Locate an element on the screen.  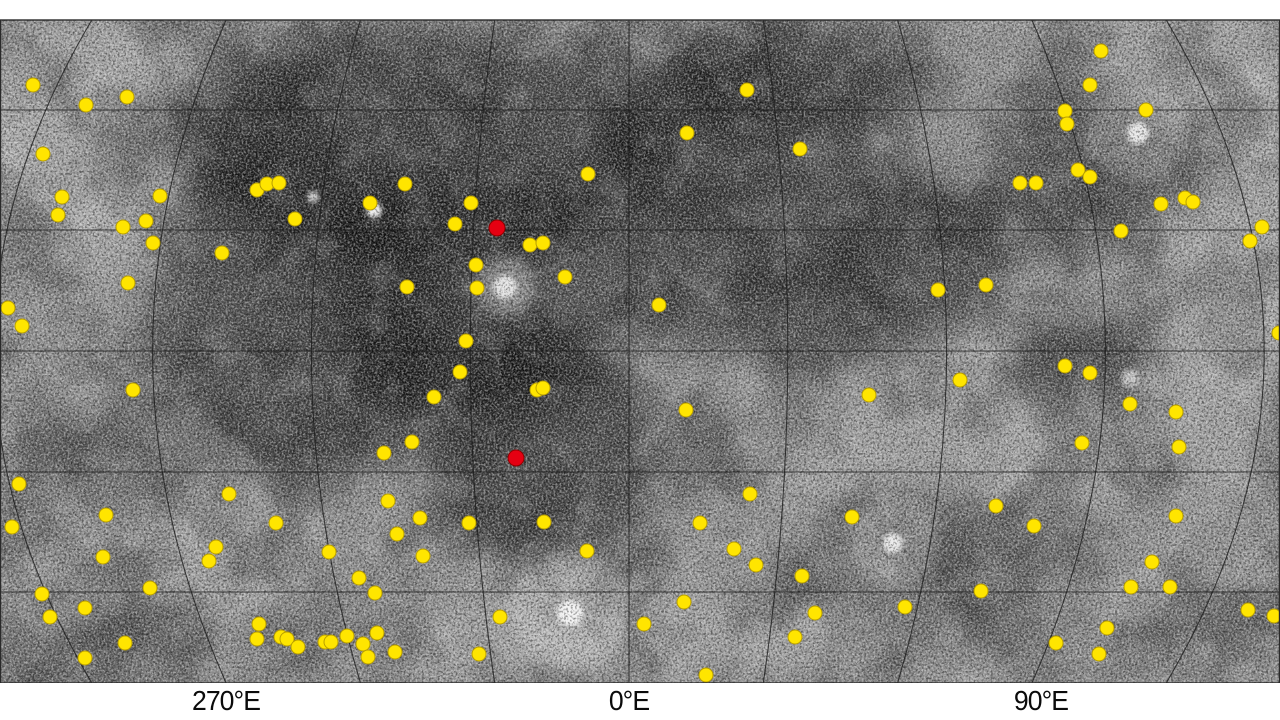
x-tick-label-0e: 0°E is located at coordinates (629, 700).